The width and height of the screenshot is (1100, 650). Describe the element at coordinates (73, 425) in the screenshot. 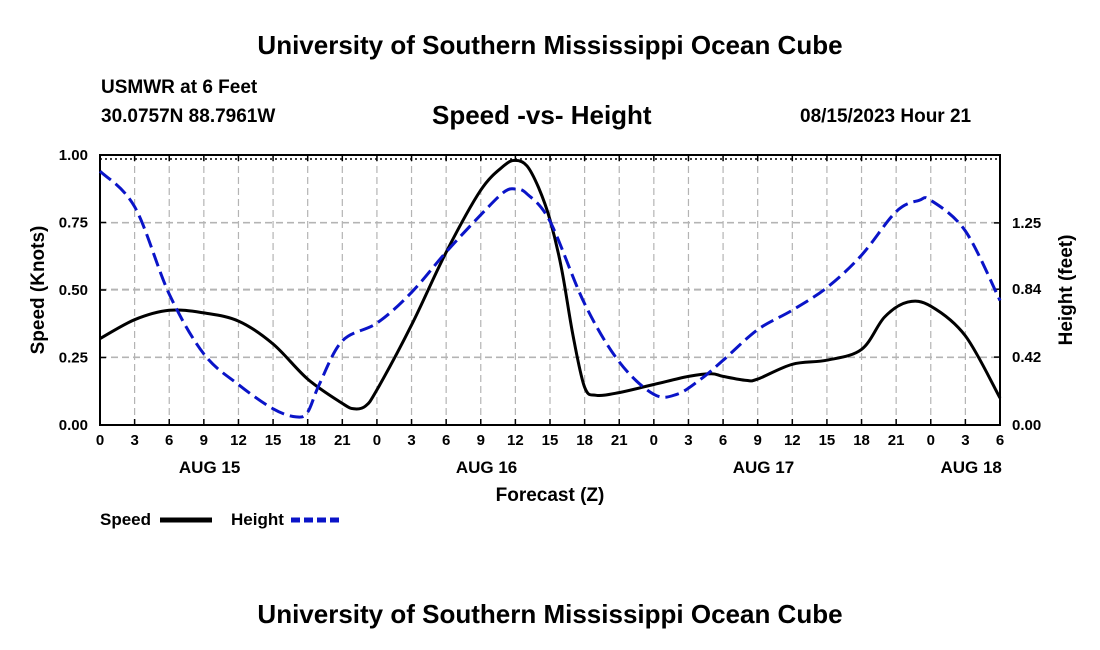

I see `y-tick-label: 0.00` at that location.